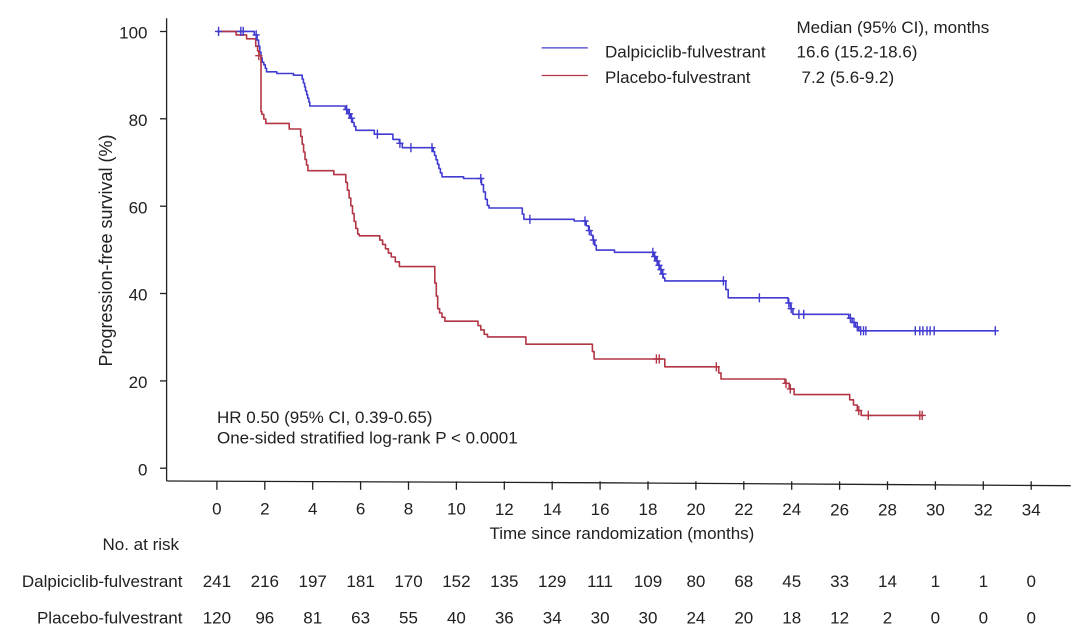 The image size is (1080, 632). I want to click on svg-text: 45, so click(791, 581).